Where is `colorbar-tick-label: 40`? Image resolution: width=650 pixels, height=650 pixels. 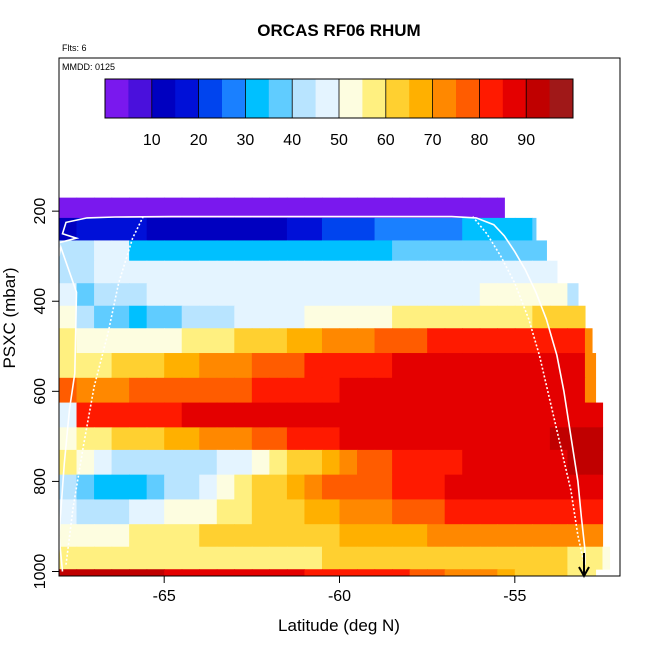 colorbar-tick-label: 40 is located at coordinates (292, 140).